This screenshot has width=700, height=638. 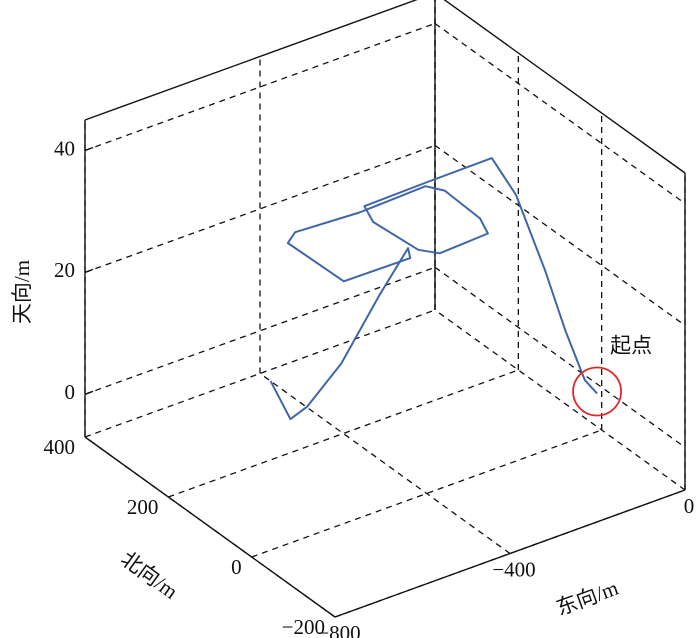 I want to click on x-axis-label: 东向/m, so click(x=587, y=598).